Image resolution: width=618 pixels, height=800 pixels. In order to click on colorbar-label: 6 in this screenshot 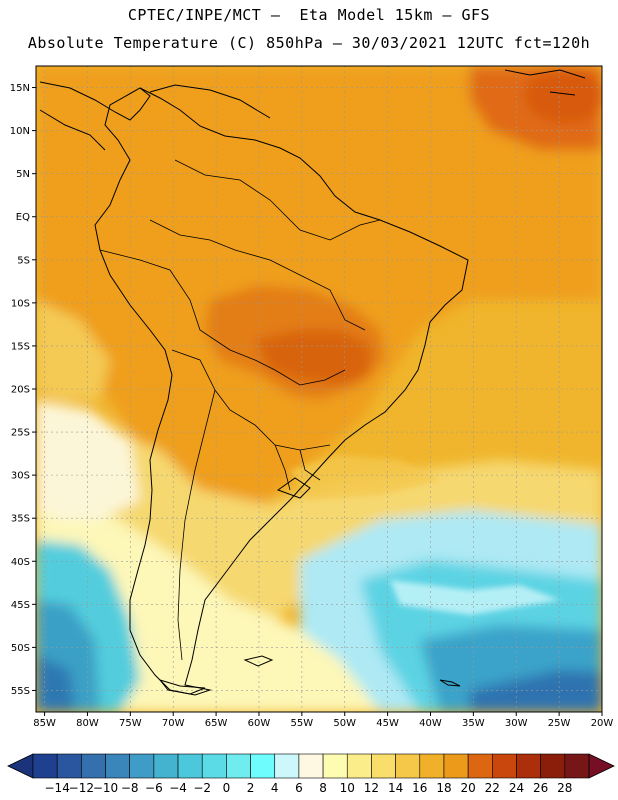, I will do `click(299, 788)`.